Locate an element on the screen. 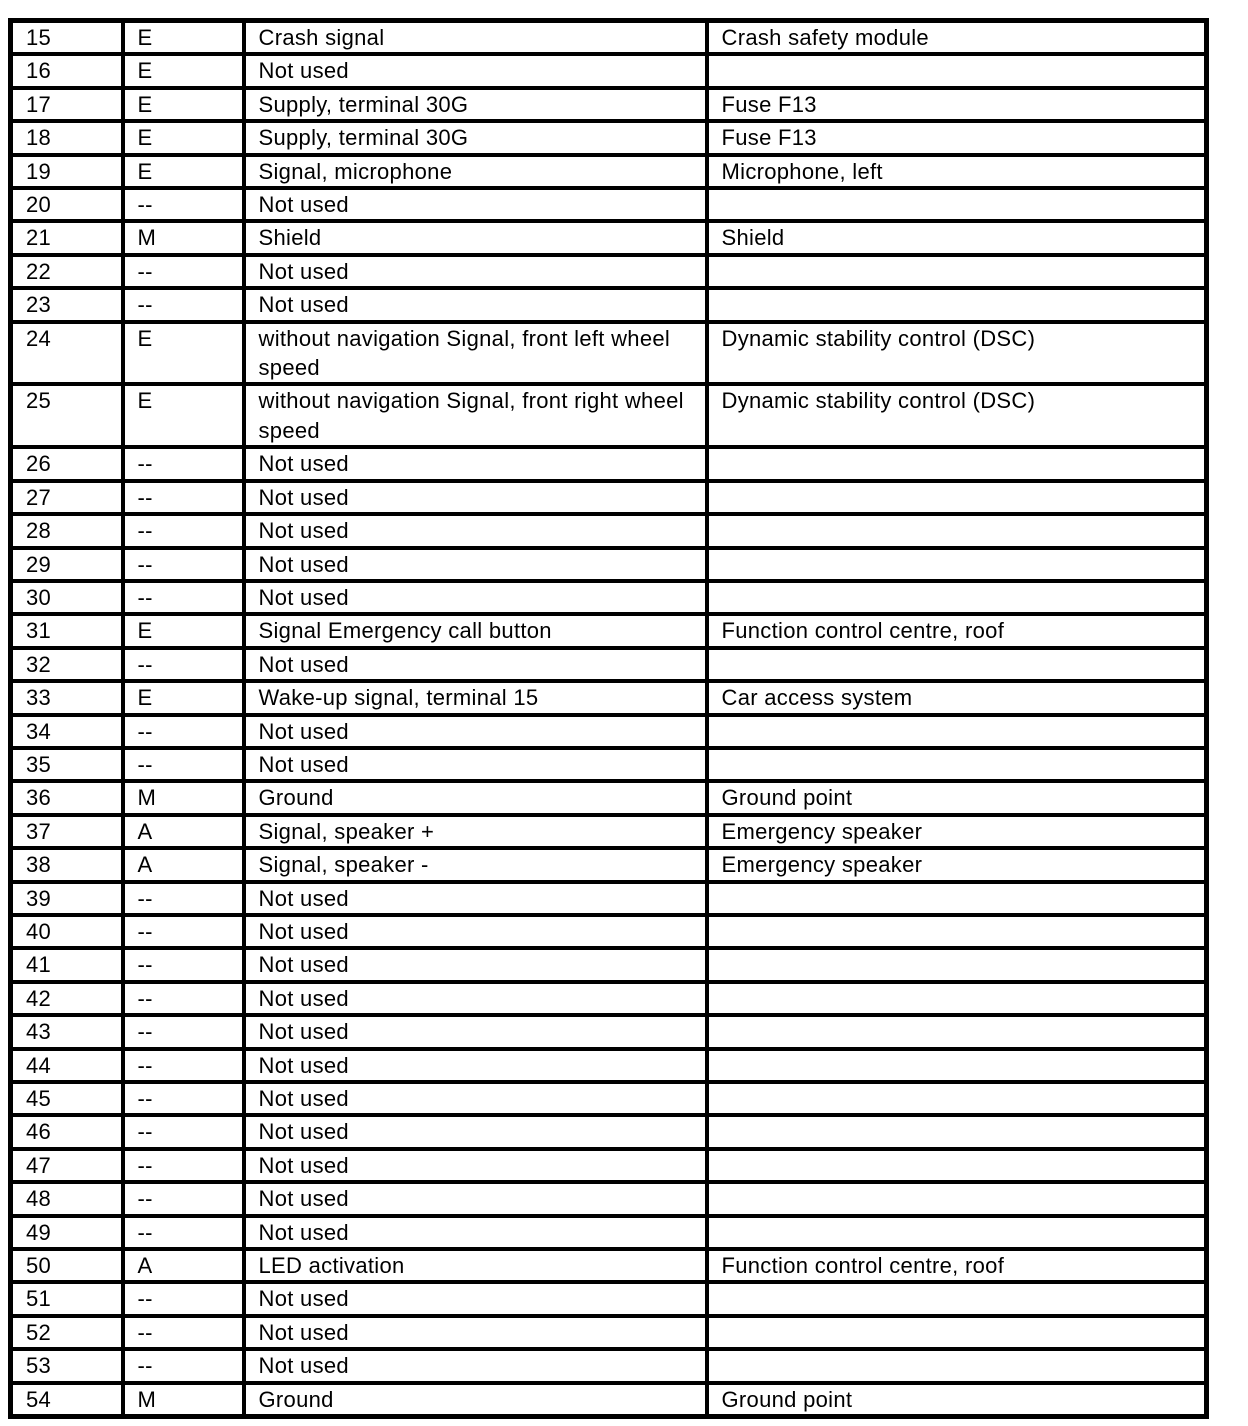  description-cell: Wake-up signal, terminal 15 is located at coordinates (475, 698).